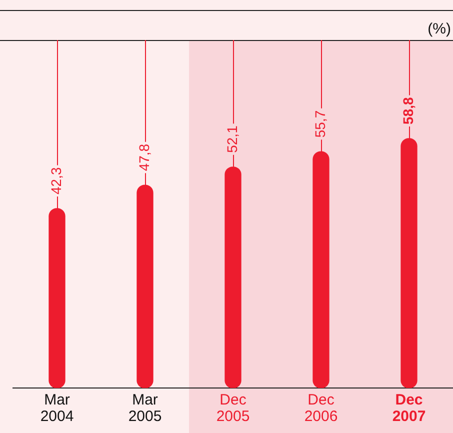 Image resolution: width=453 pixels, height=433 pixels. I want to click on data-label: 52,1, so click(232, 139).